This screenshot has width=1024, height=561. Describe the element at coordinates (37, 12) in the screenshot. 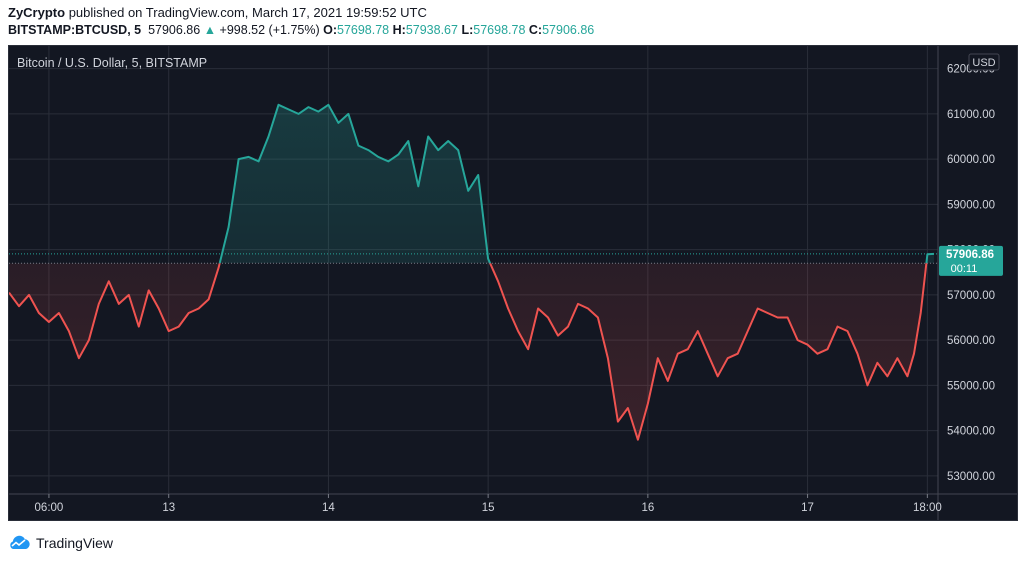

I see `publisher-name: ZyCrypto` at that location.